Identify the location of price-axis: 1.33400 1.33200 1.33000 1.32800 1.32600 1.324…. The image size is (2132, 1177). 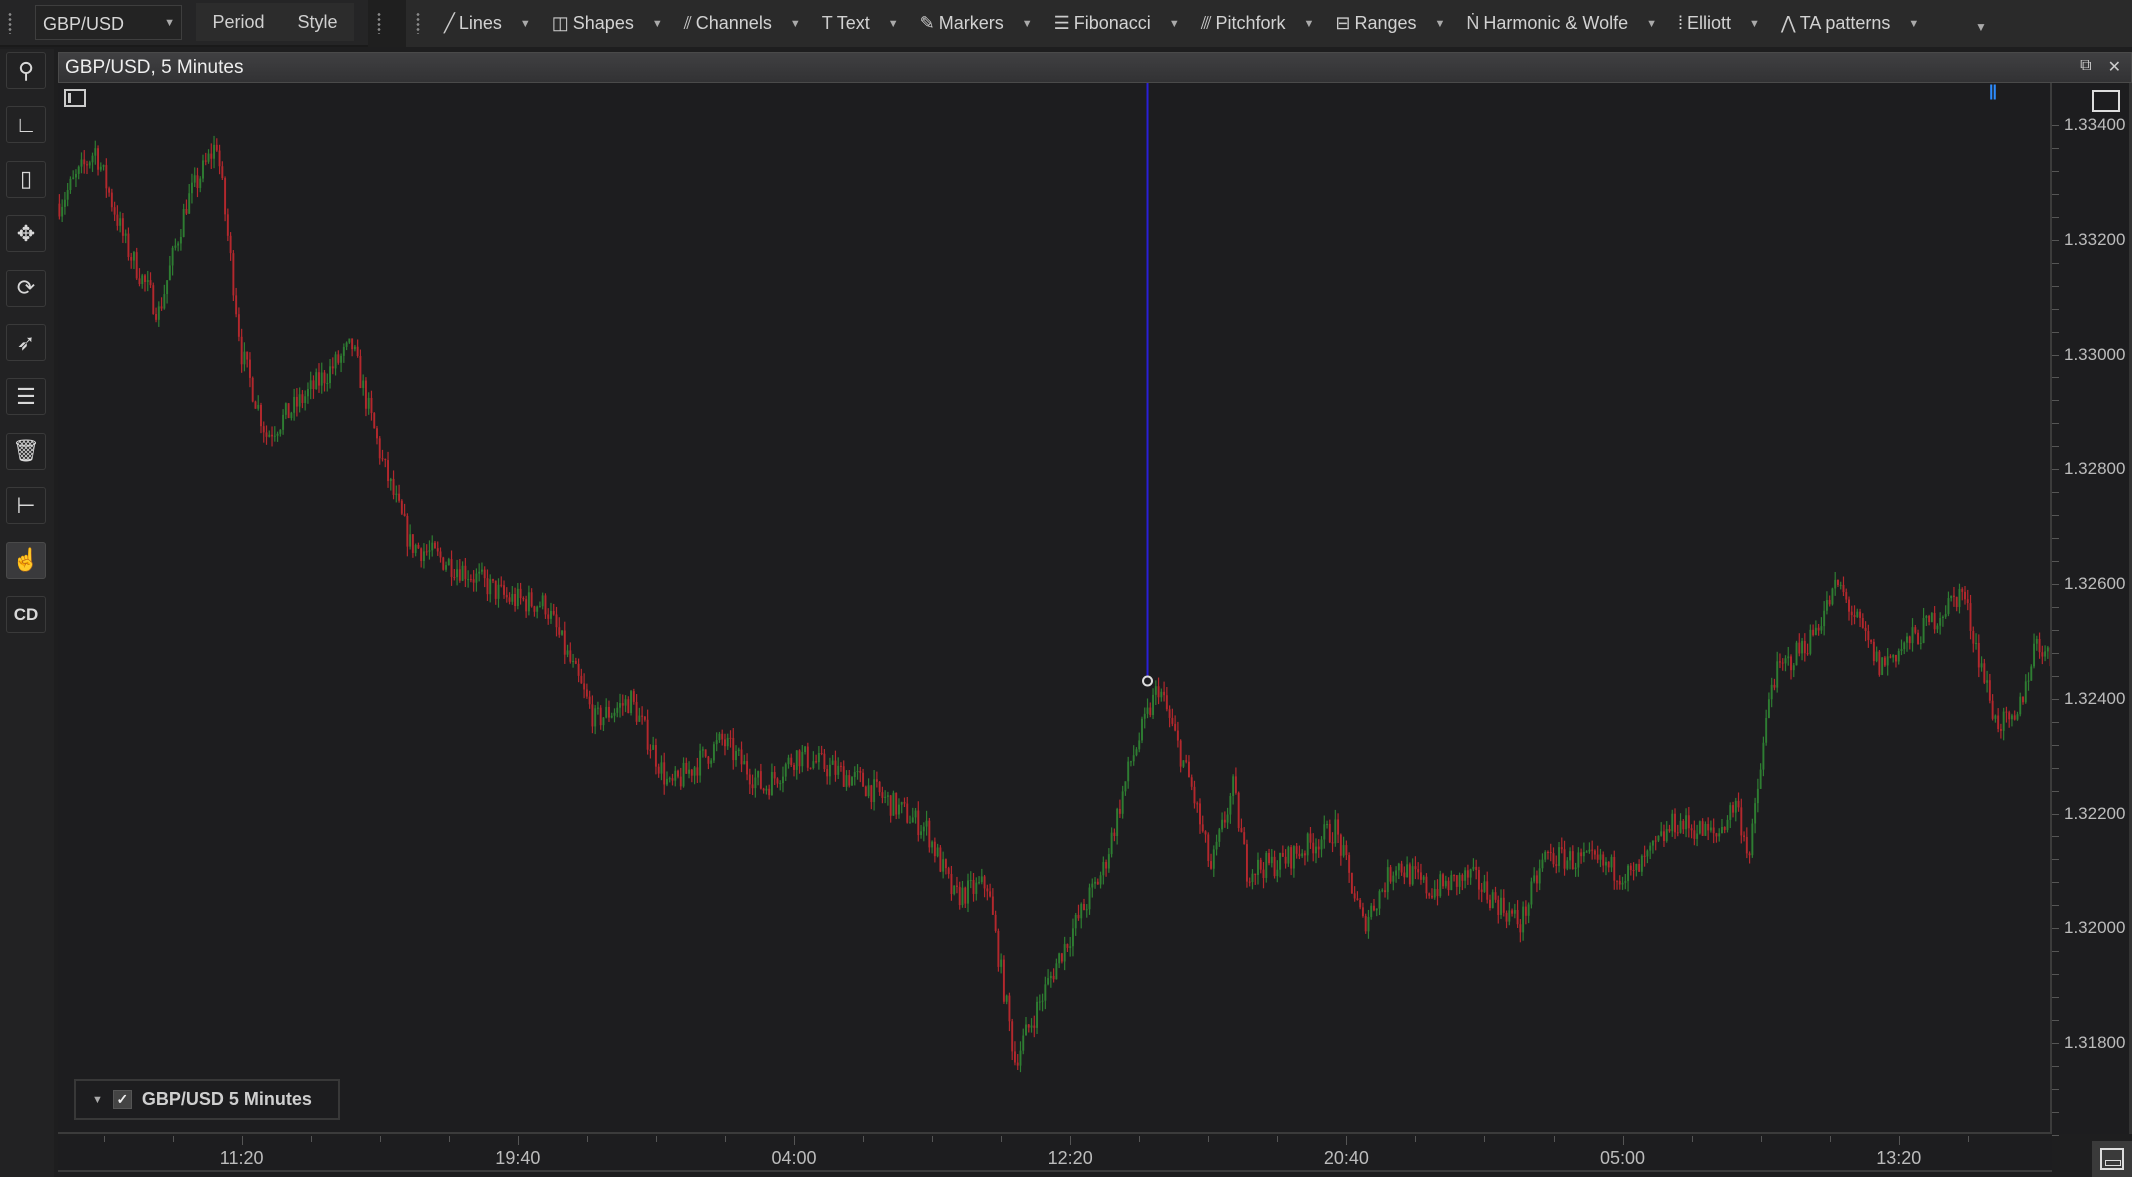
(2092, 609).